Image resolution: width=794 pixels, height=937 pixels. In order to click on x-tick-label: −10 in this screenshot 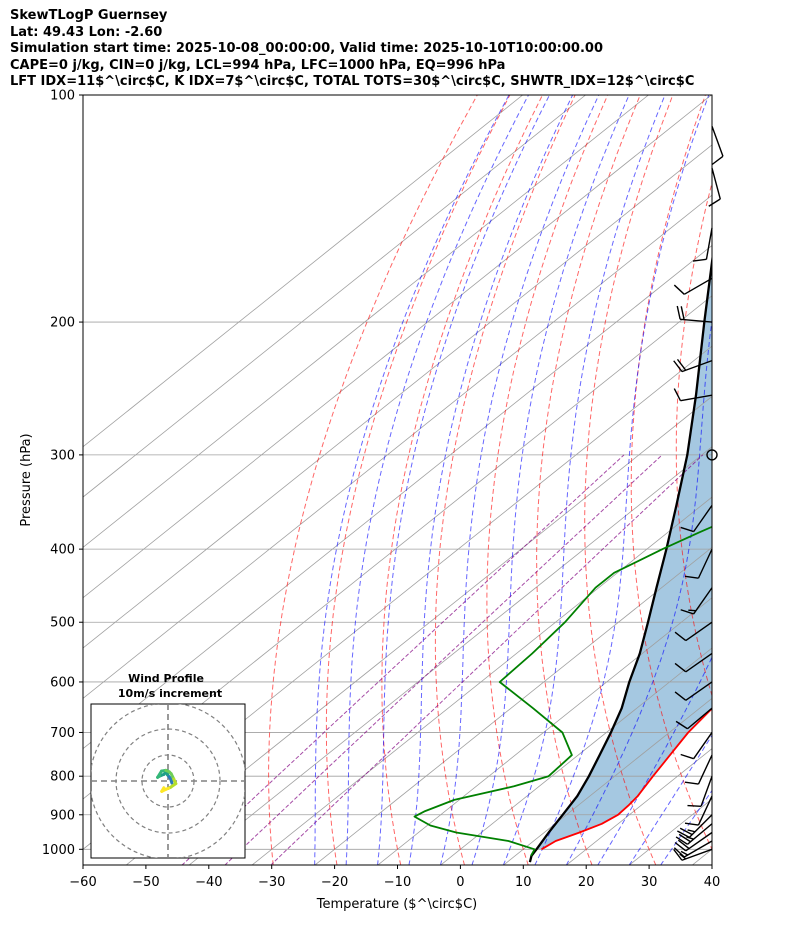, I will do `click(397, 882)`.